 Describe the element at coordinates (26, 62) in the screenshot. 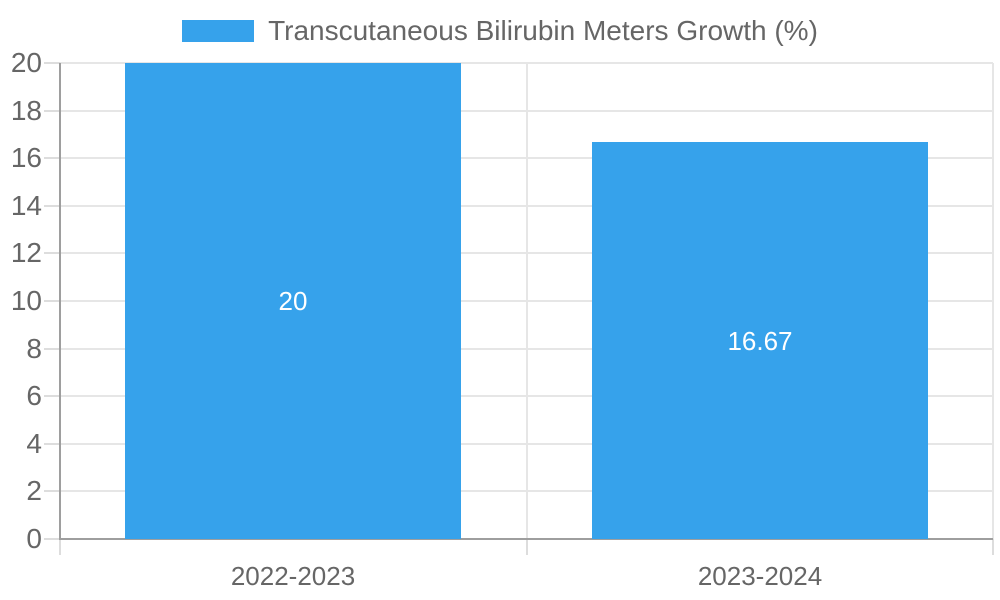

I see `y-tick-label: 20` at that location.